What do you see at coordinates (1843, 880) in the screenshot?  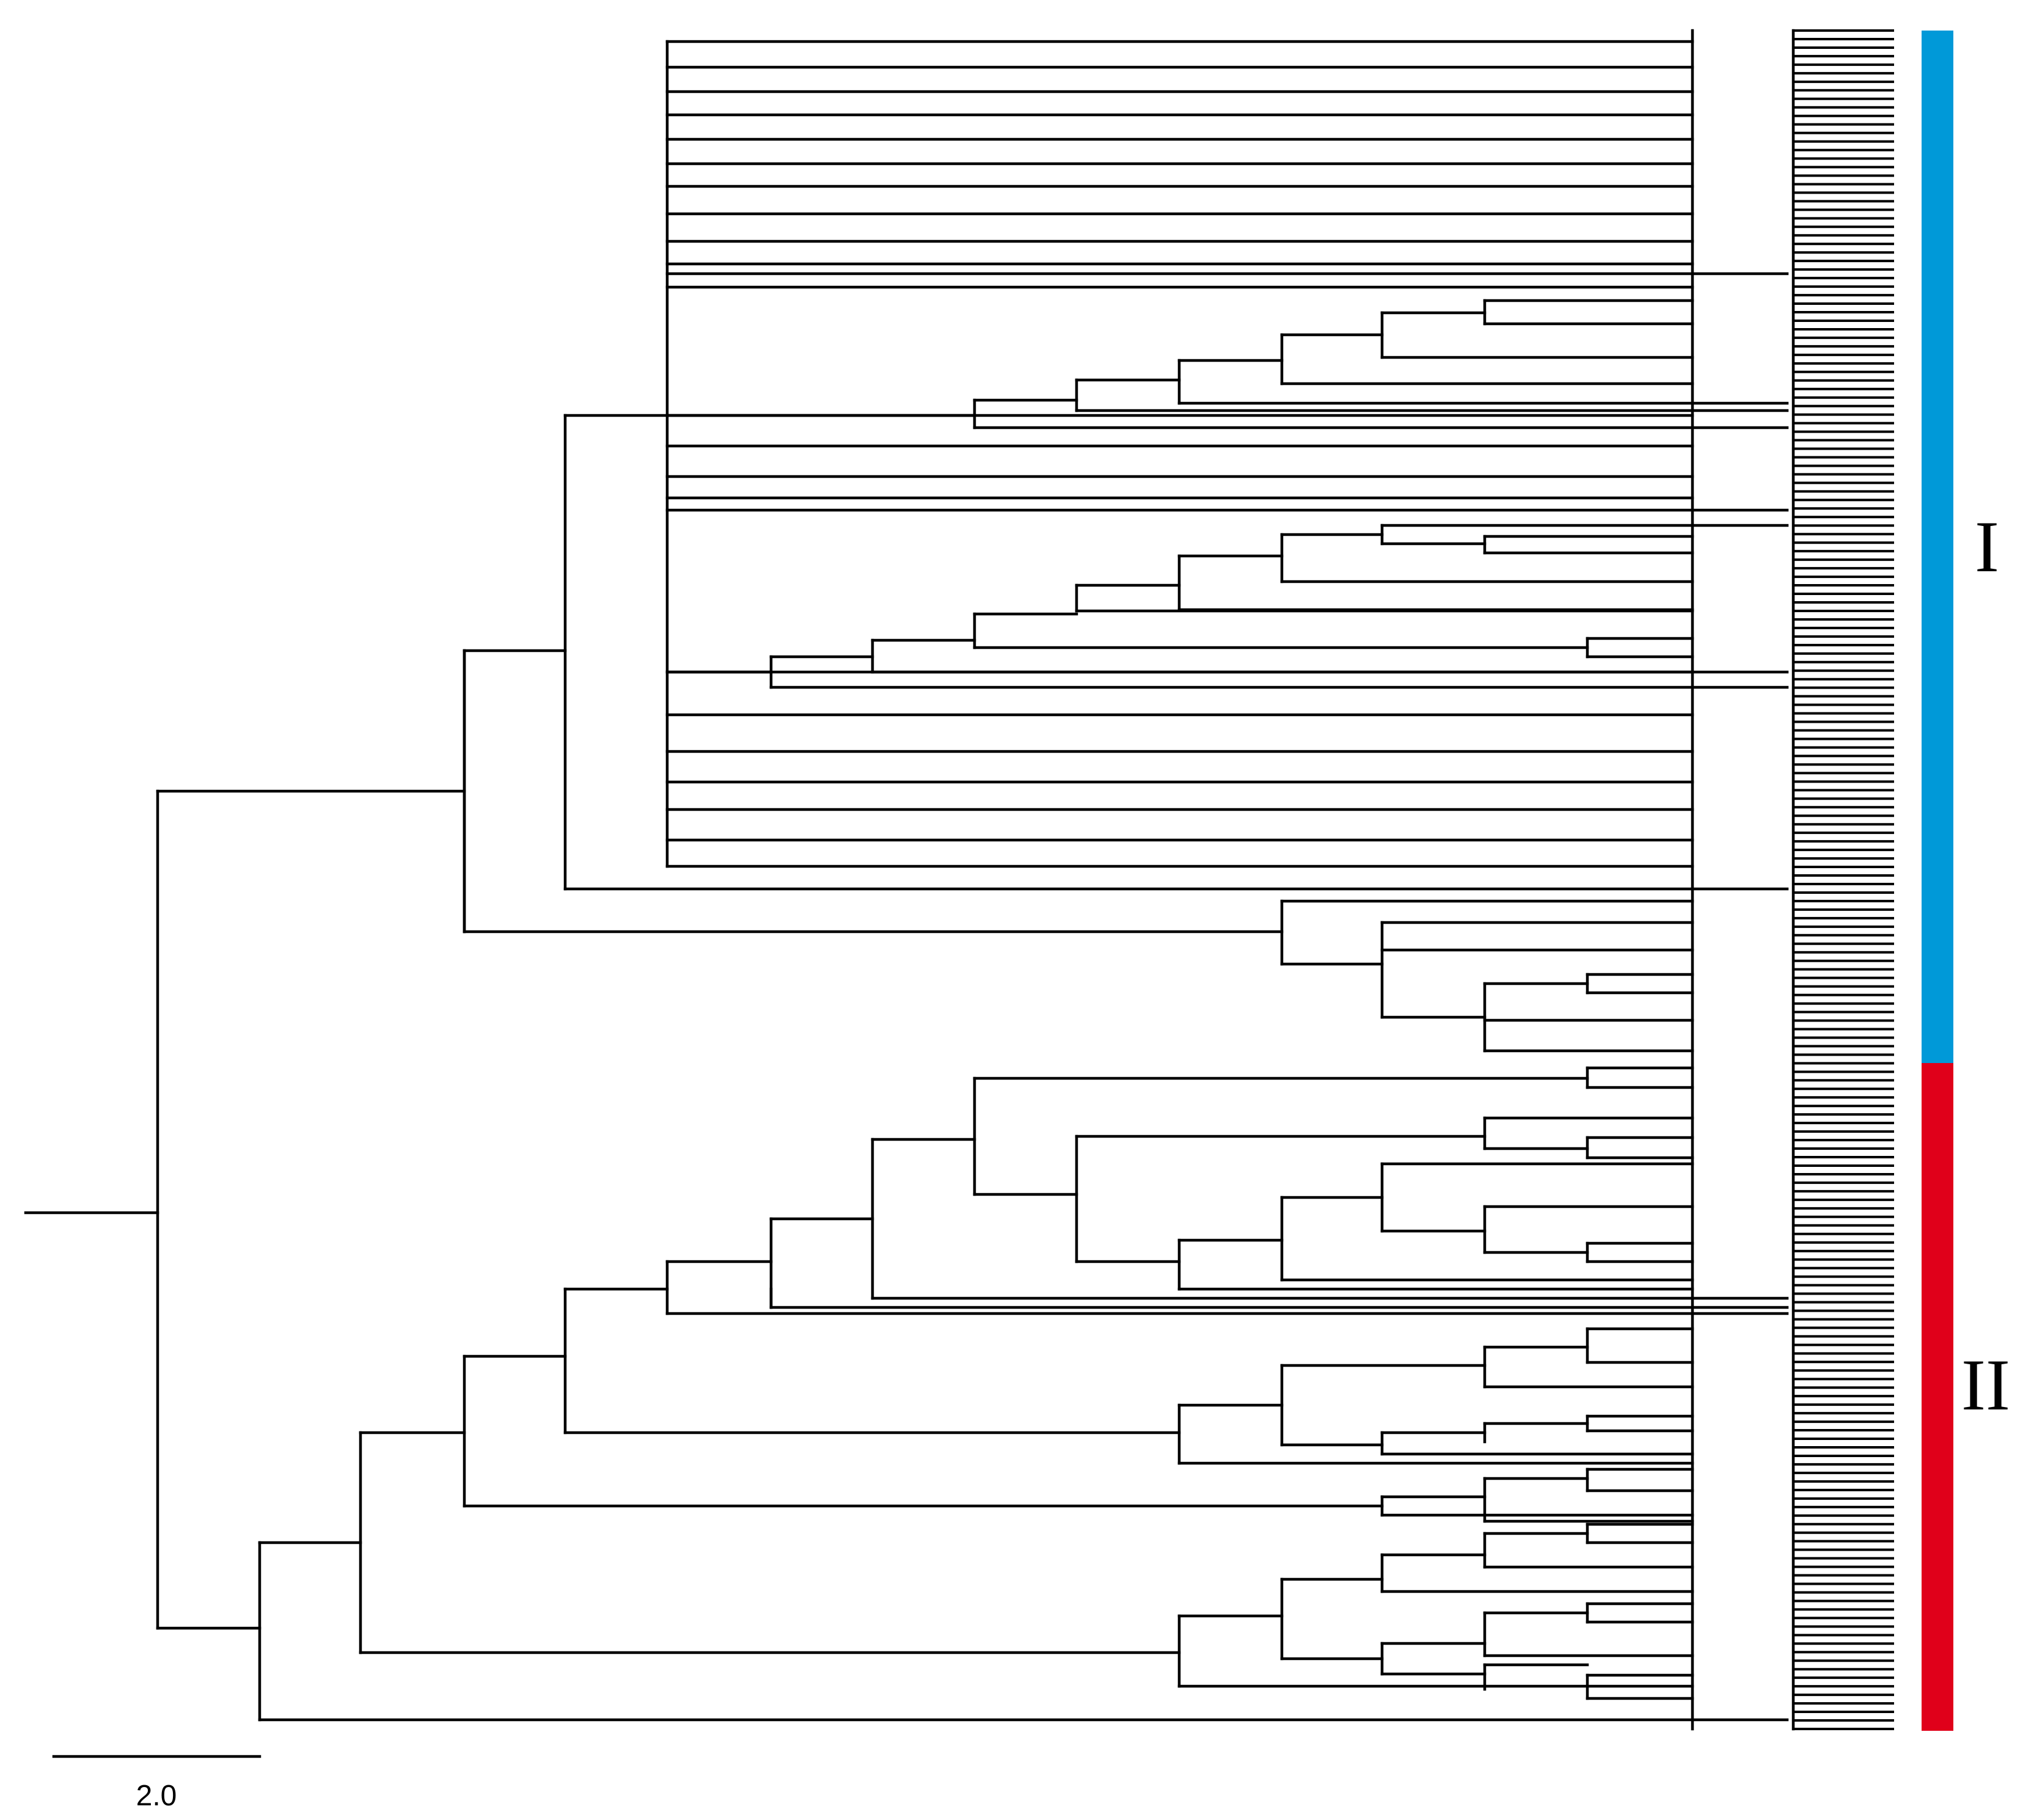 I see `tree-tips` at bounding box center [1843, 880].